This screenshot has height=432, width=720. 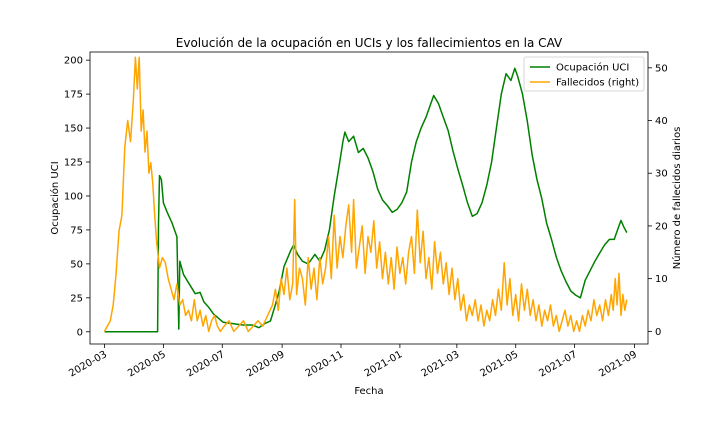 What do you see at coordinates (658, 332) in the screenshot?
I see `y-right-tick-label: 0` at bounding box center [658, 332].